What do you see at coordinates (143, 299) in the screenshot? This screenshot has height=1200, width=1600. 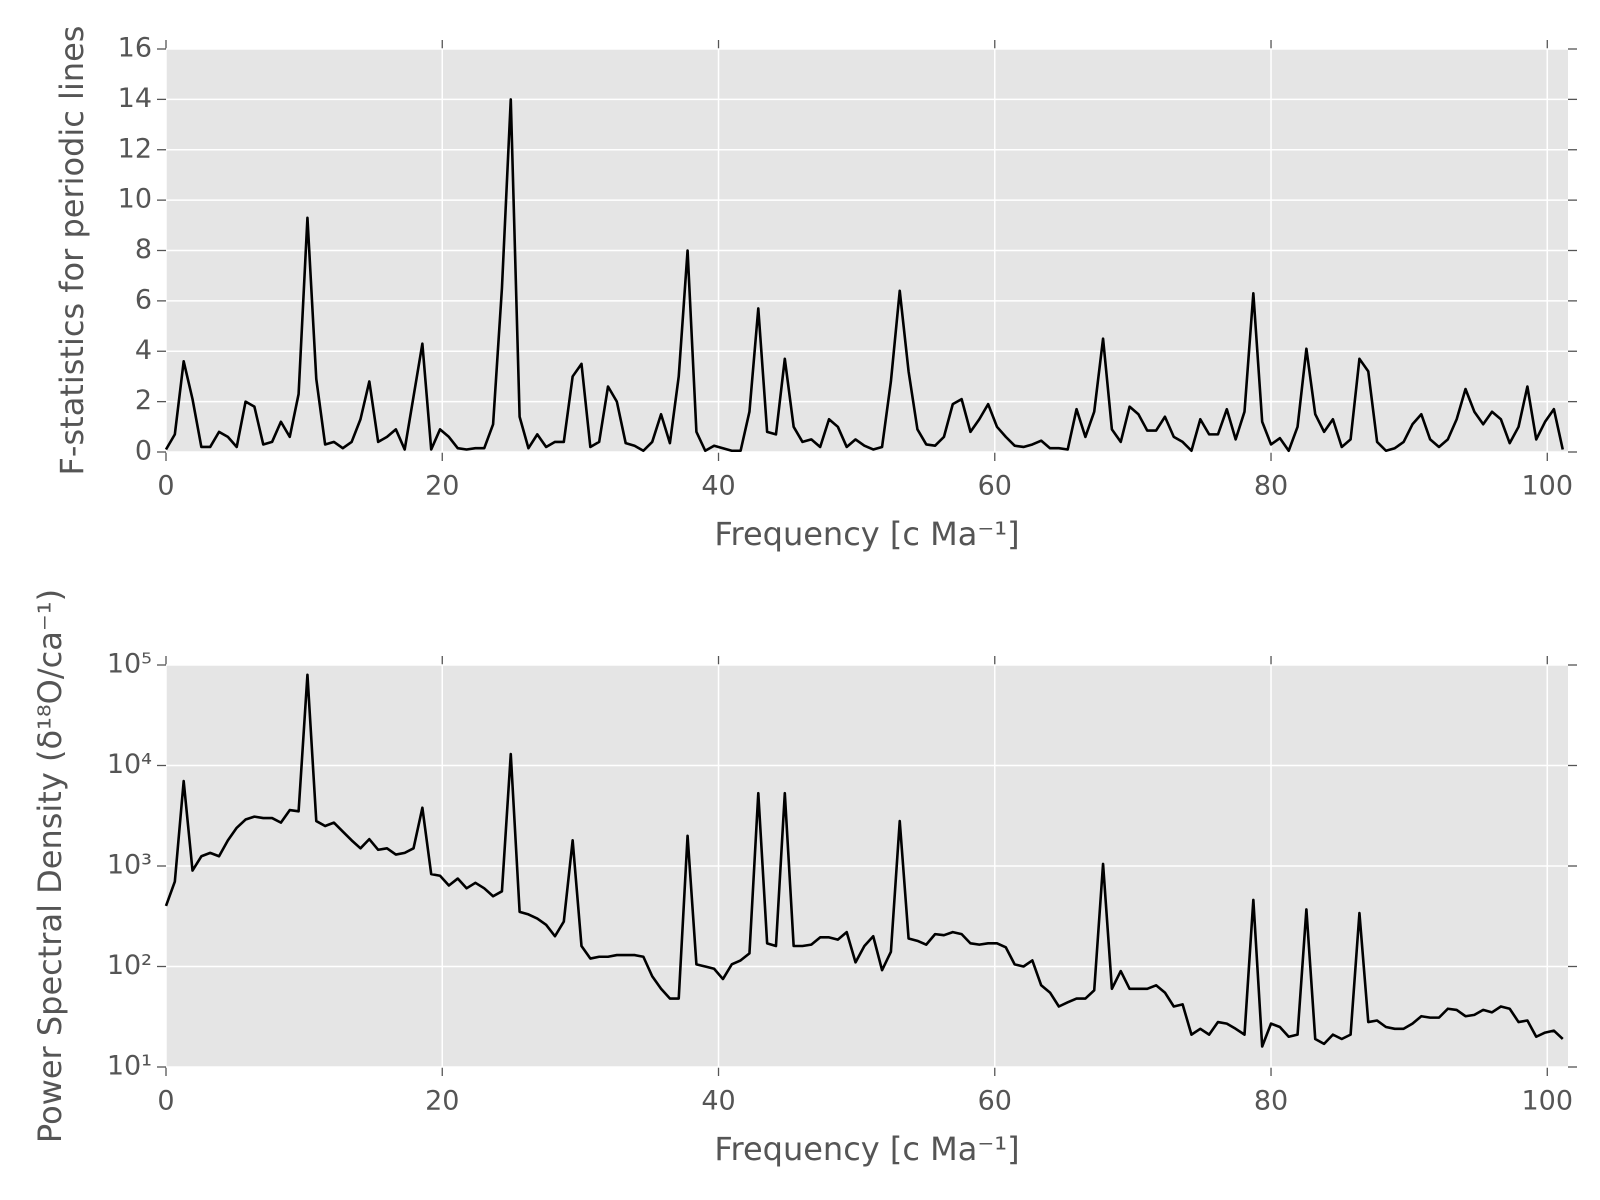 I see `y-tick-label: 6` at bounding box center [143, 299].